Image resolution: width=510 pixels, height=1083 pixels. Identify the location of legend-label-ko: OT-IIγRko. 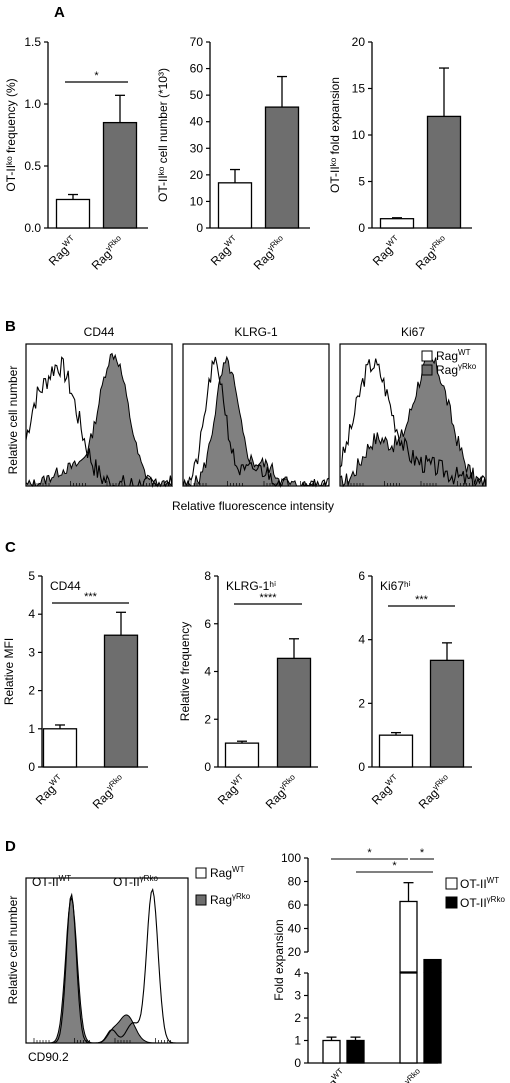
(482, 902).